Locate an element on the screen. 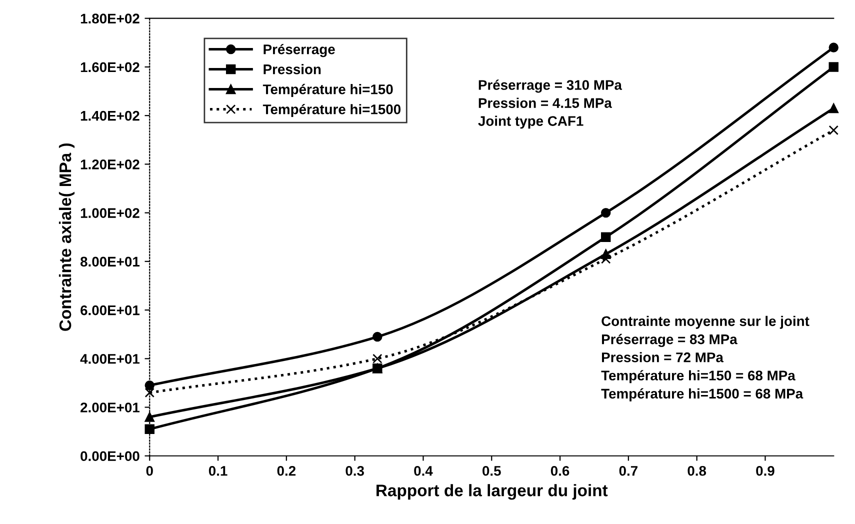  x-tick-label: 0.1 is located at coordinates (218, 471).